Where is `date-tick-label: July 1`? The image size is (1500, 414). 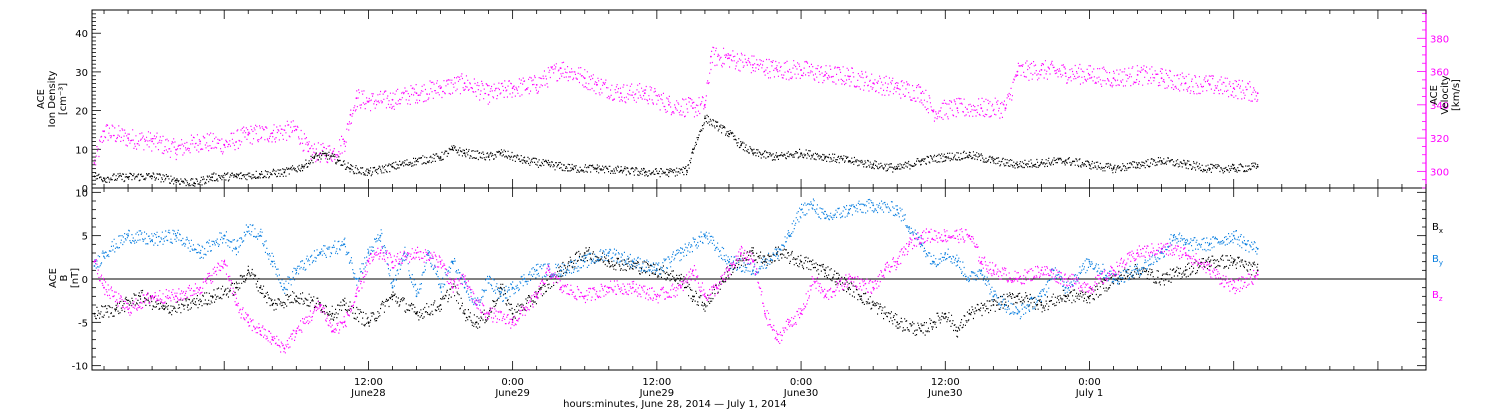 date-tick-label: July 1 is located at coordinates (1089, 393).